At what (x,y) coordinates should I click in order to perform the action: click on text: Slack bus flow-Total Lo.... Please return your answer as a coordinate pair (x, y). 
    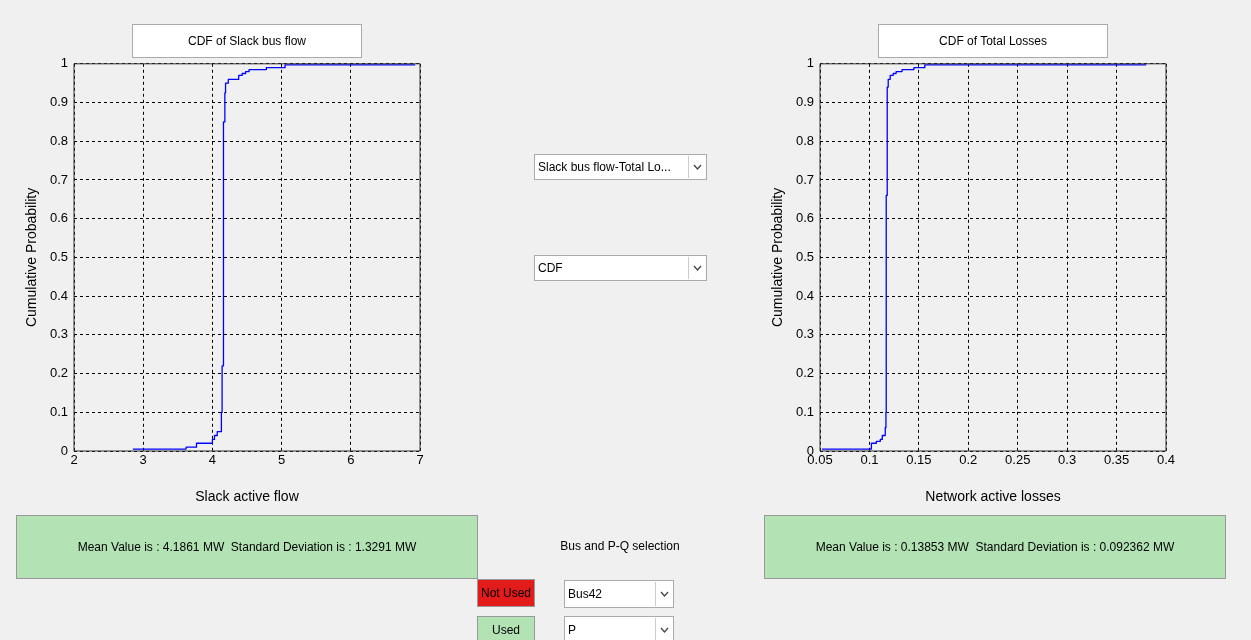
    Looking at the image, I should click on (604, 167).